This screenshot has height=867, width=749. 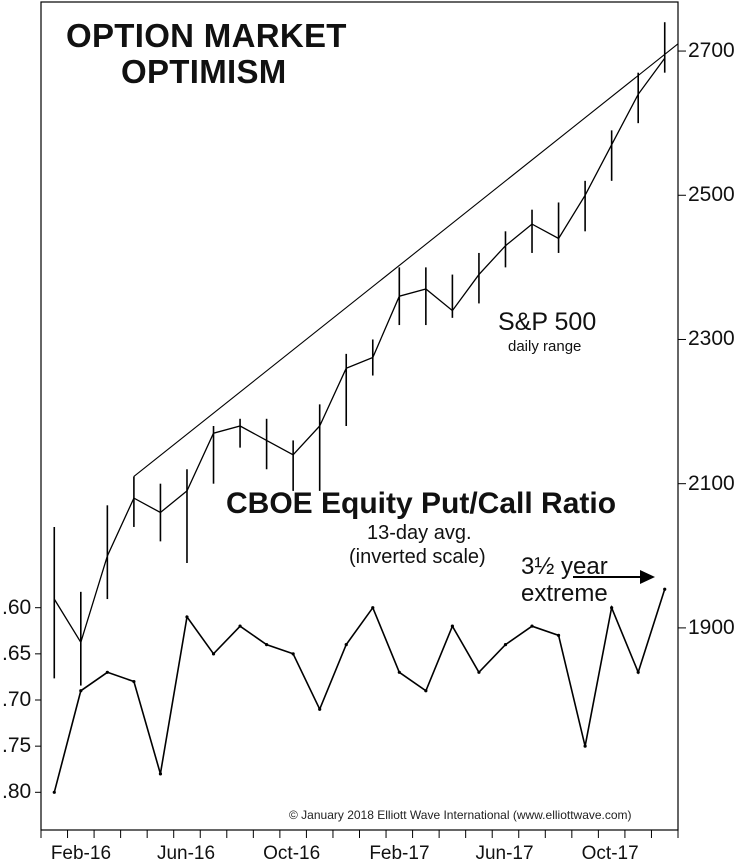 What do you see at coordinates (417, 557) in the screenshot?
I see `put-call-subtitle-line-2: (inverted scale)` at bounding box center [417, 557].